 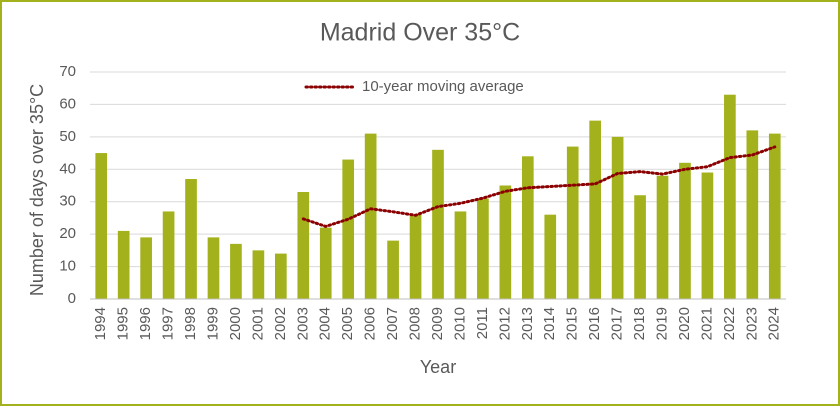 What do you see at coordinates (482, 323) in the screenshot?
I see `x-tick-label: 2011` at bounding box center [482, 323].